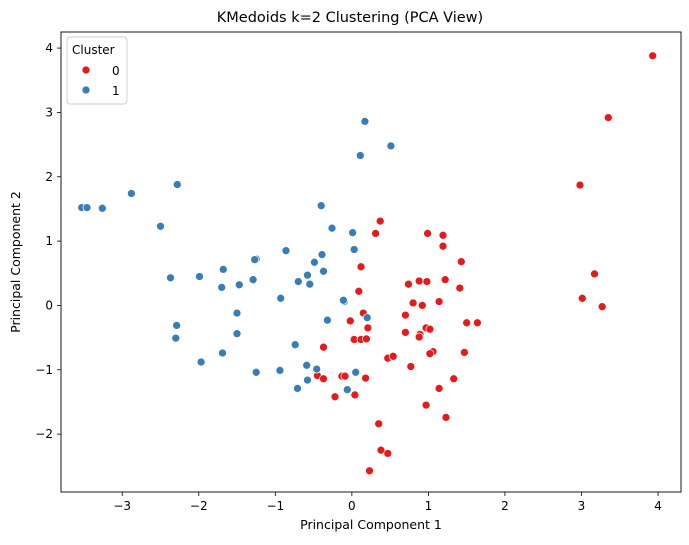 The image size is (689, 545). Describe the element at coordinates (49, 48) in the screenshot. I see `y-tick-label: 4` at that location.